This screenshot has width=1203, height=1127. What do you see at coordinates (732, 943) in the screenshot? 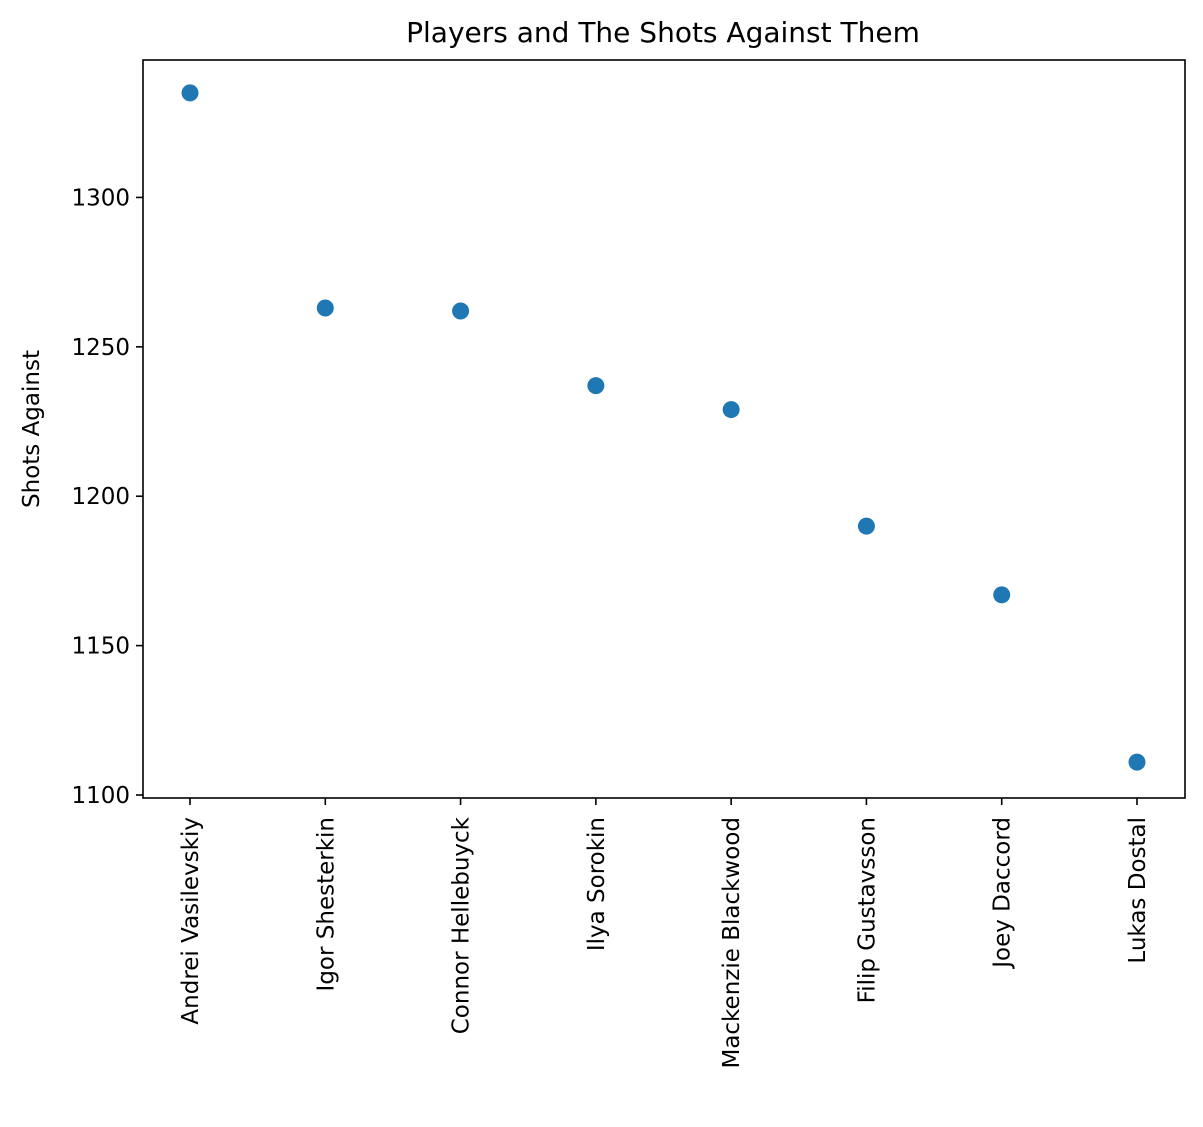
I see `x-tick-label: Mackenzie Blackwood` at bounding box center [732, 943].